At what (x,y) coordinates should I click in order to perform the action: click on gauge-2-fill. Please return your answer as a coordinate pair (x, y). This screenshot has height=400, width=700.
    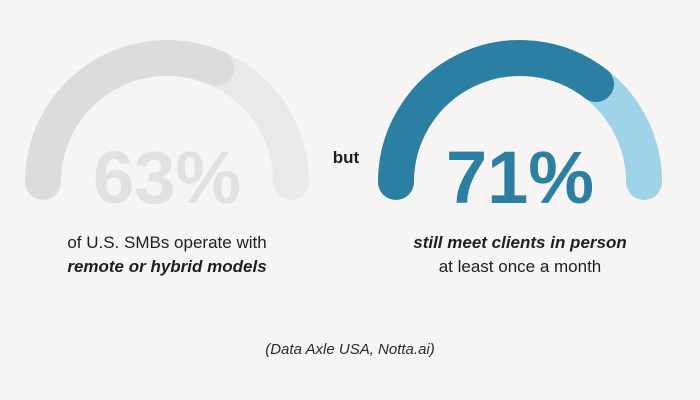
    Looking at the image, I should click on (496, 120).